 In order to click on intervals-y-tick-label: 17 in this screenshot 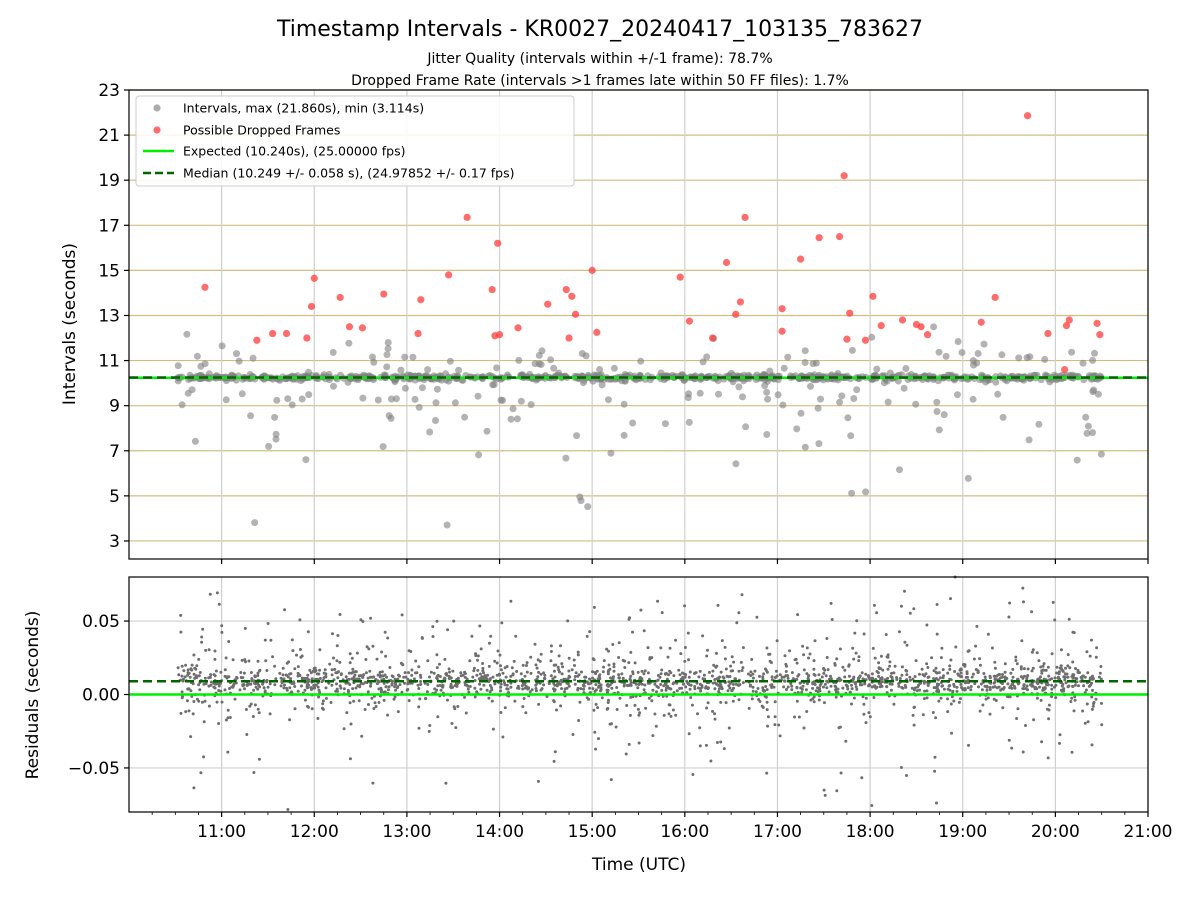, I will do `click(109, 226)`.